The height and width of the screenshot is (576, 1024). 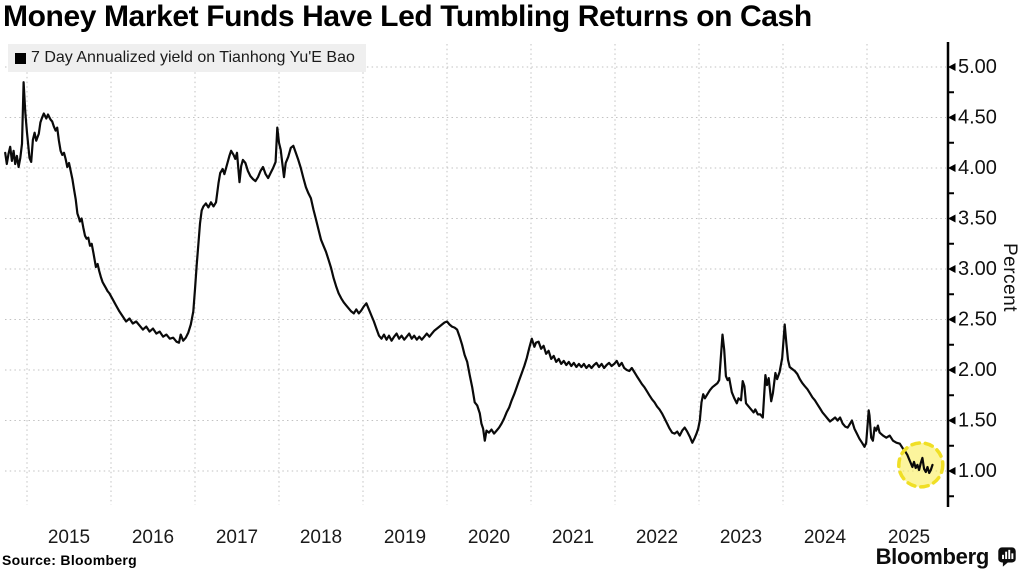 I want to click on x-tick-label: 2016, so click(x=153, y=537).